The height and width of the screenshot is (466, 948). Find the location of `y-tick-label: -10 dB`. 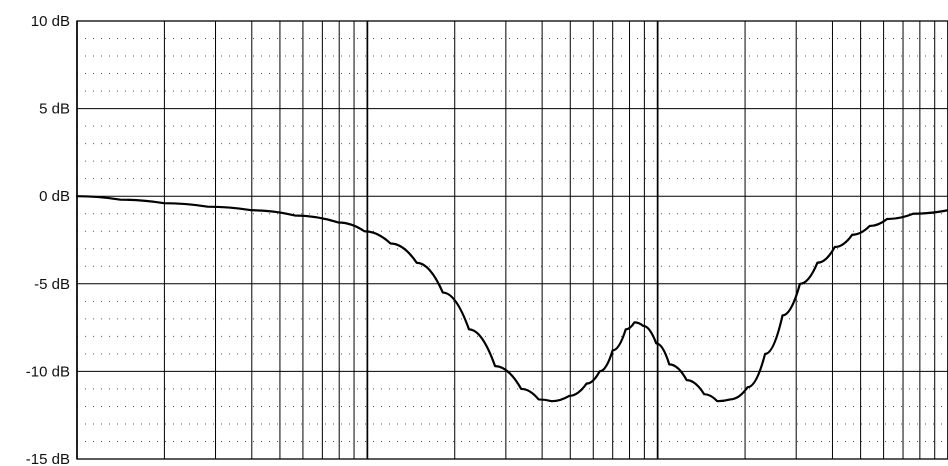

y-tick-label: -10 dB is located at coordinates (48, 371).